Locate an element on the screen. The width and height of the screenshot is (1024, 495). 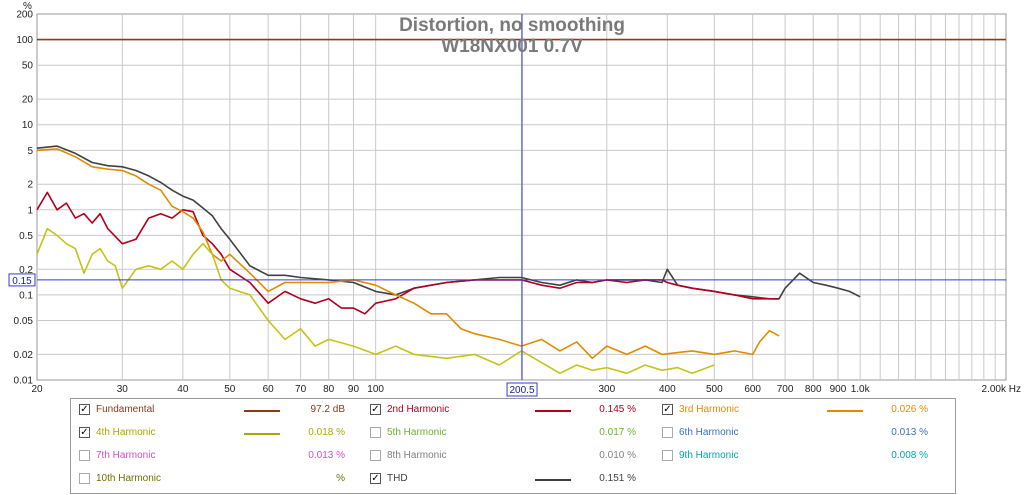
legend-value: 0.010 % is located at coordinates (617, 455).